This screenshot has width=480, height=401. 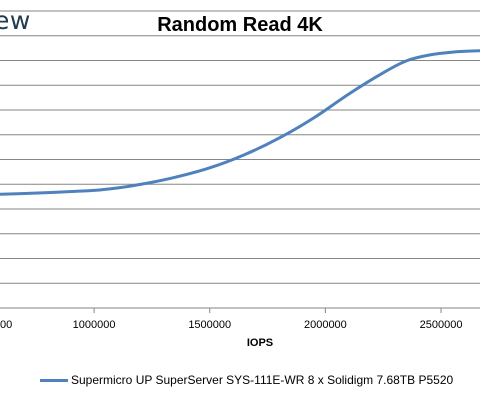 What do you see at coordinates (441, 325) in the screenshot?
I see `x-tick-label: 2500000` at bounding box center [441, 325].